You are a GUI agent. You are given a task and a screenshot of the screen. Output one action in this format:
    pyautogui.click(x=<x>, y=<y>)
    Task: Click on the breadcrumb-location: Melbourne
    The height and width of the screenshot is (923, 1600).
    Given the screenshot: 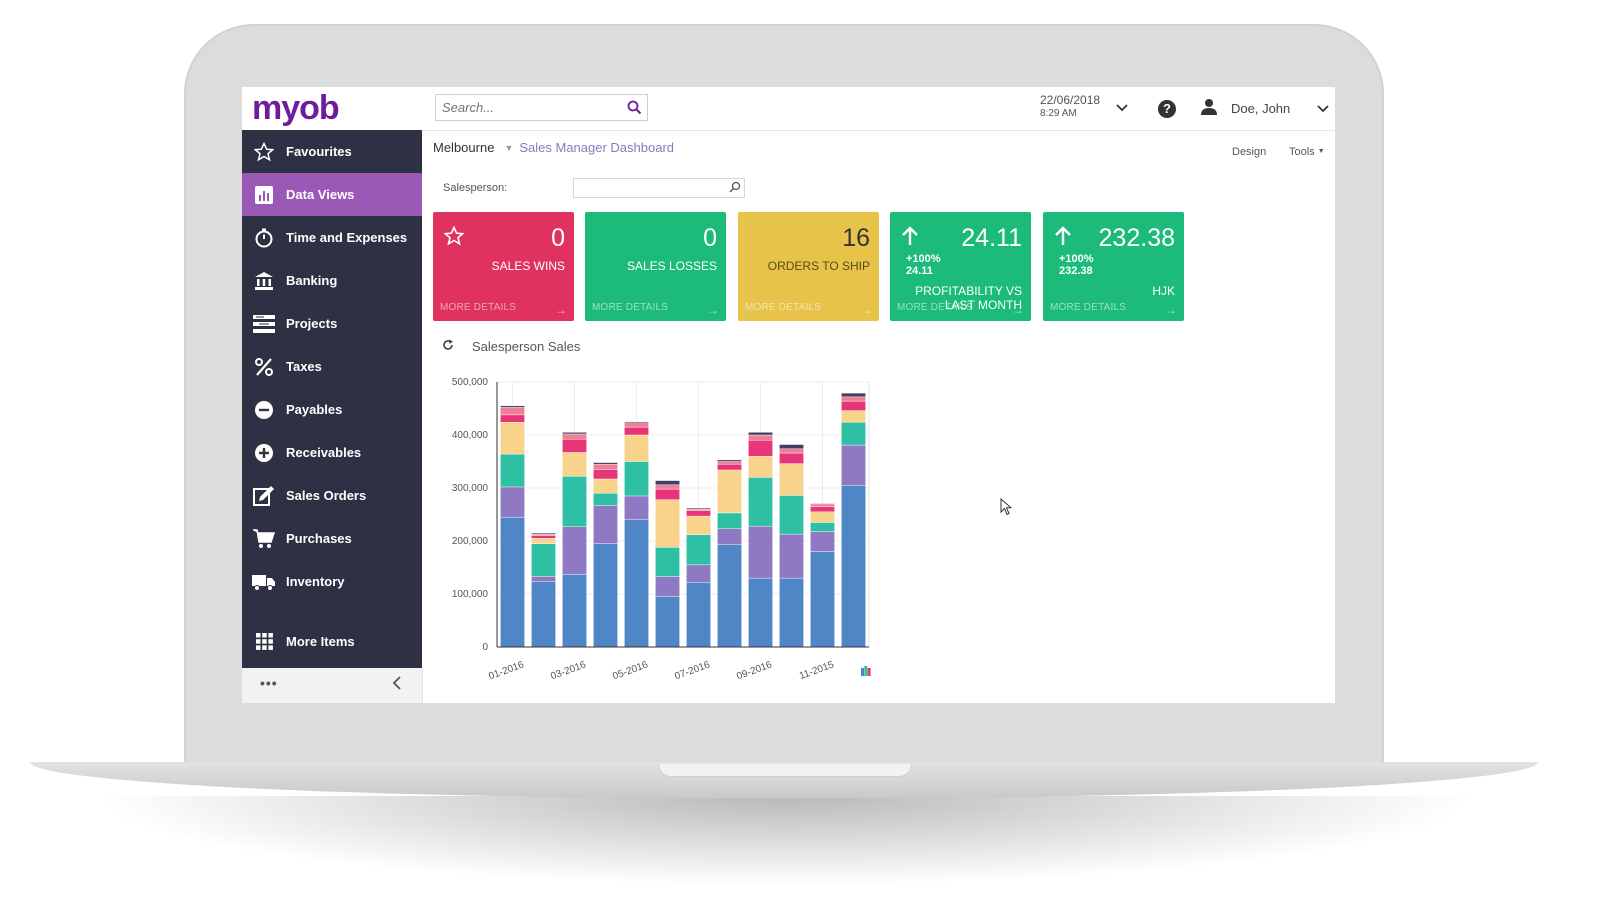 What is the action you would take?
    pyautogui.click(x=464, y=147)
    